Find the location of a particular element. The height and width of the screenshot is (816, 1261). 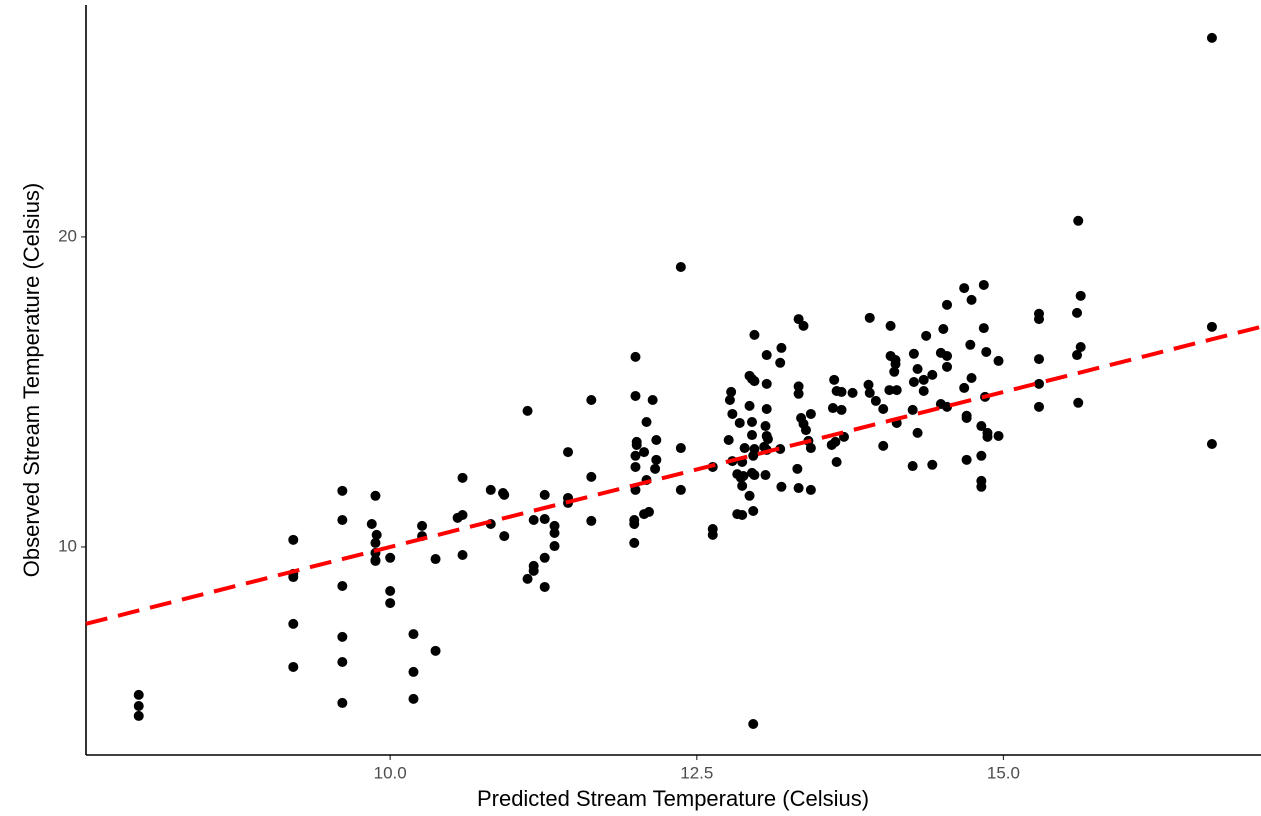

x-tick-label: 10.0 is located at coordinates (390, 772).